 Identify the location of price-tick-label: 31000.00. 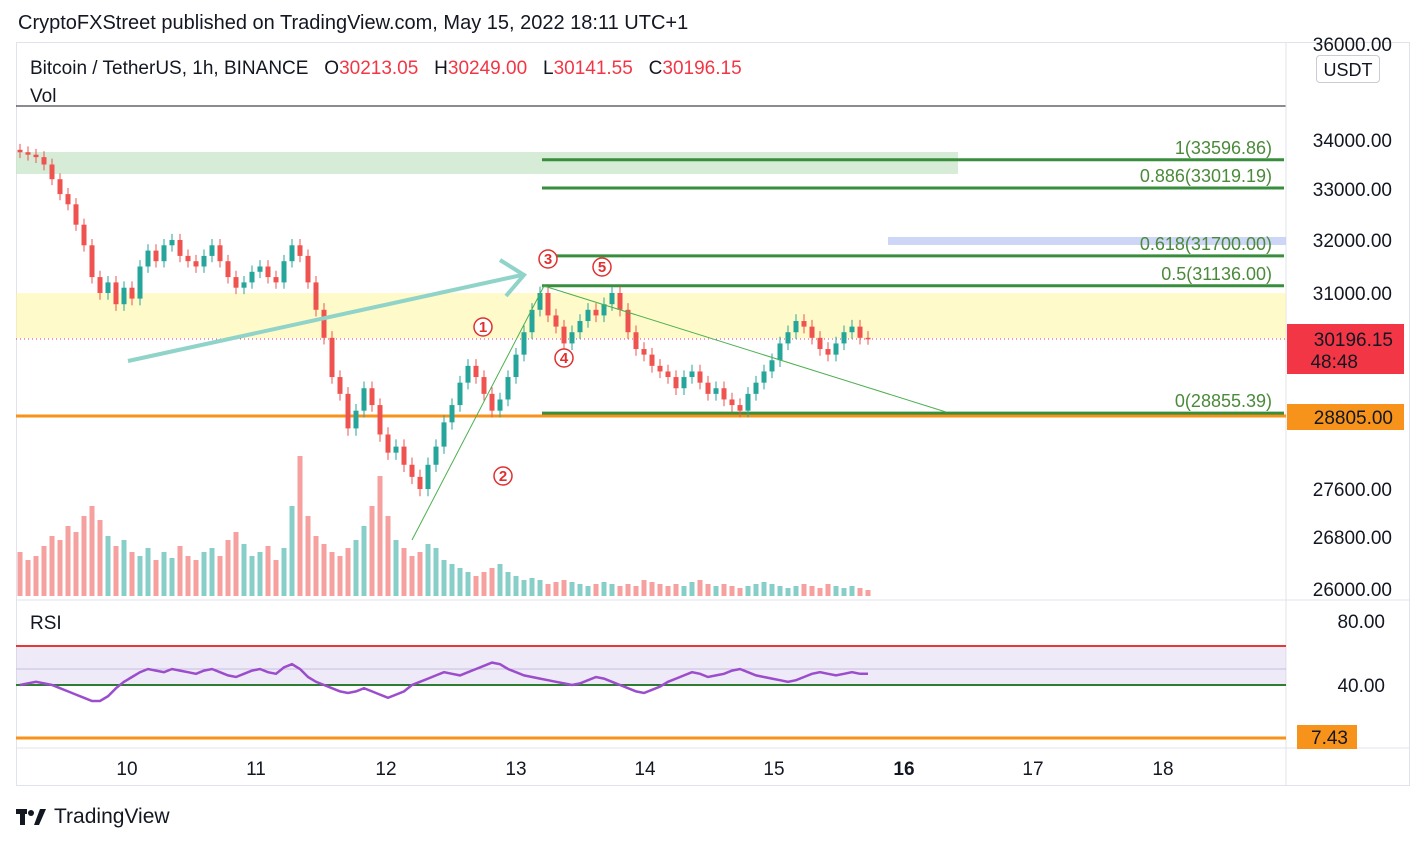
(1352, 294).